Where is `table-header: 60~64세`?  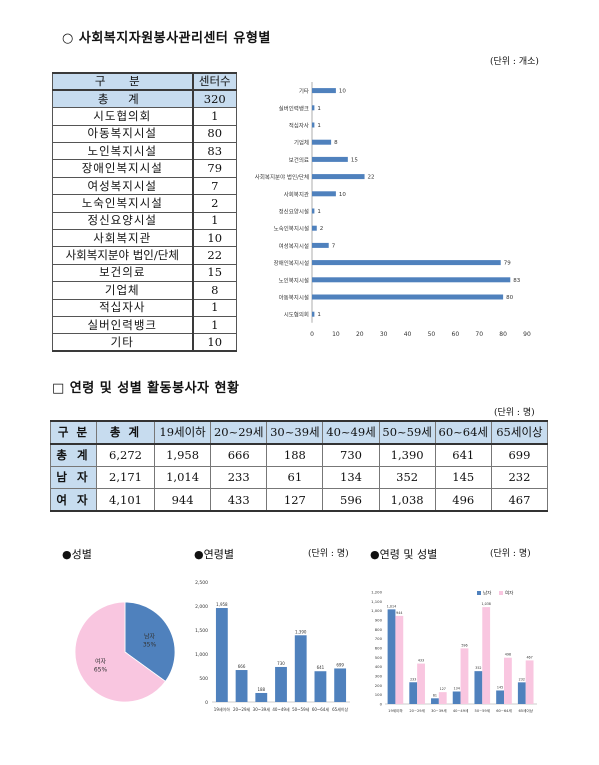
table-header: 60~64세 is located at coordinates (463, 432).